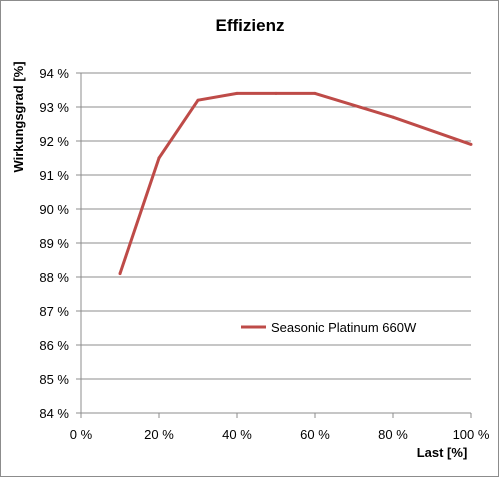  Describe the element at coordinates (250, 25) in the screenshot. I see `chart-title: Effizienz` at that location.